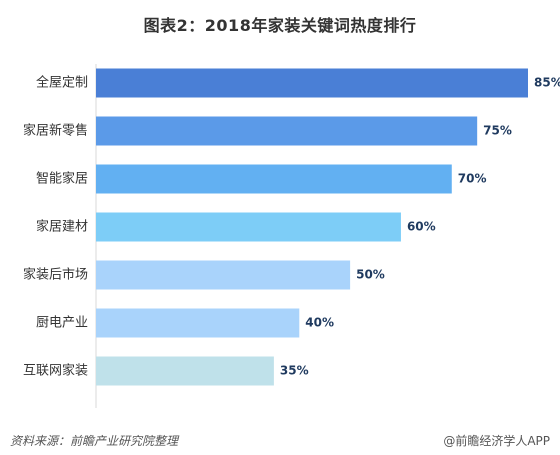 This screenshot has width=560, height=455. What do you see at coordinates (497, 131) in the screenshot?
I see `value-label: 75%` at bounding box center [497, 131].